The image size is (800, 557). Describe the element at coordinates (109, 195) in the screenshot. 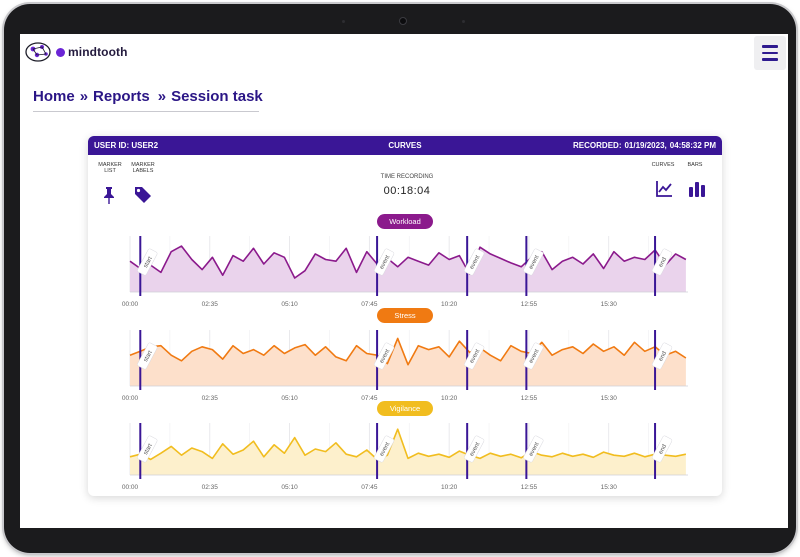

I see `pushpin-icon` at that location.